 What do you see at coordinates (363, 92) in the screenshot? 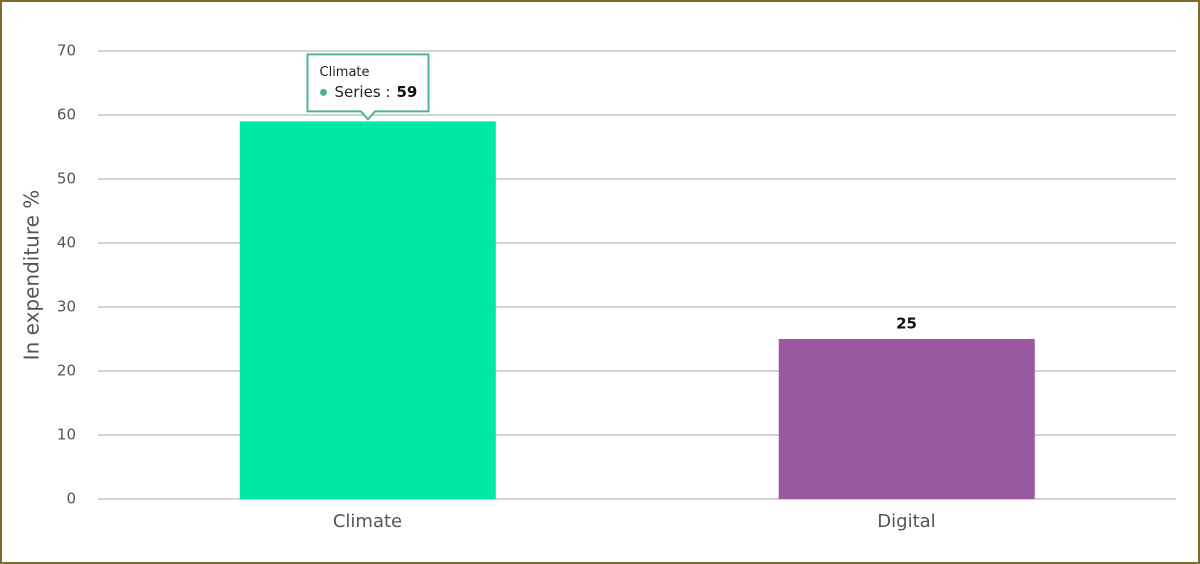
I see `tooltip-text: Series :` at bounding box center [363, 92].